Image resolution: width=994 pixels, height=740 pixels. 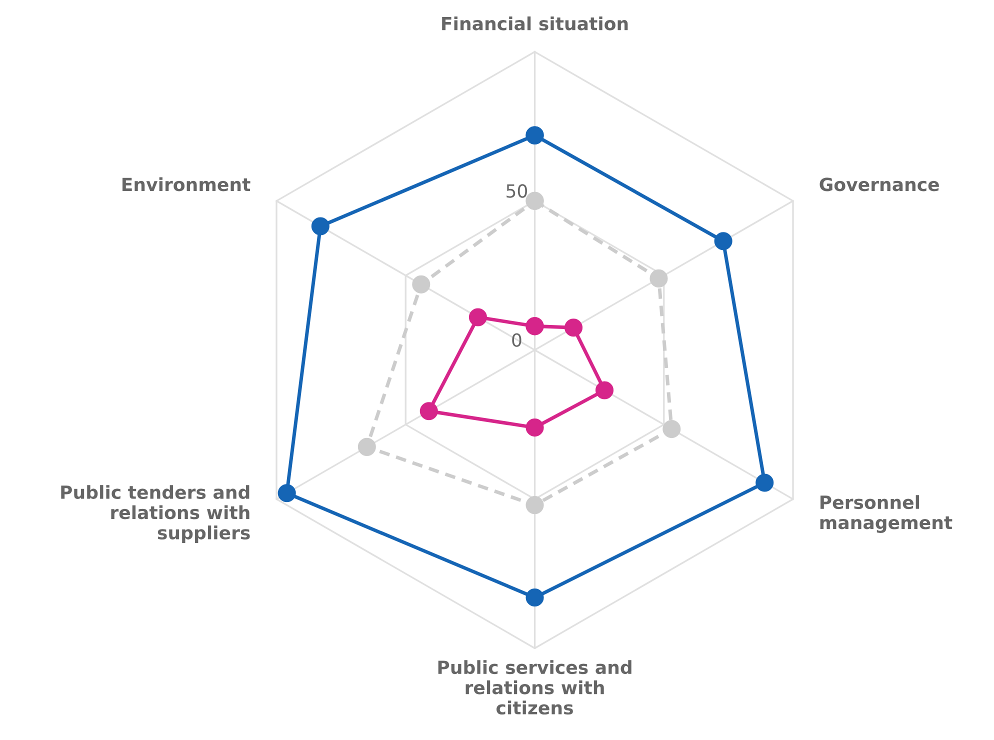 What do you see at coordinates (879, 185) in the screenshot?
I see `spoke-label: Governance` at bounding box center [879, 185].